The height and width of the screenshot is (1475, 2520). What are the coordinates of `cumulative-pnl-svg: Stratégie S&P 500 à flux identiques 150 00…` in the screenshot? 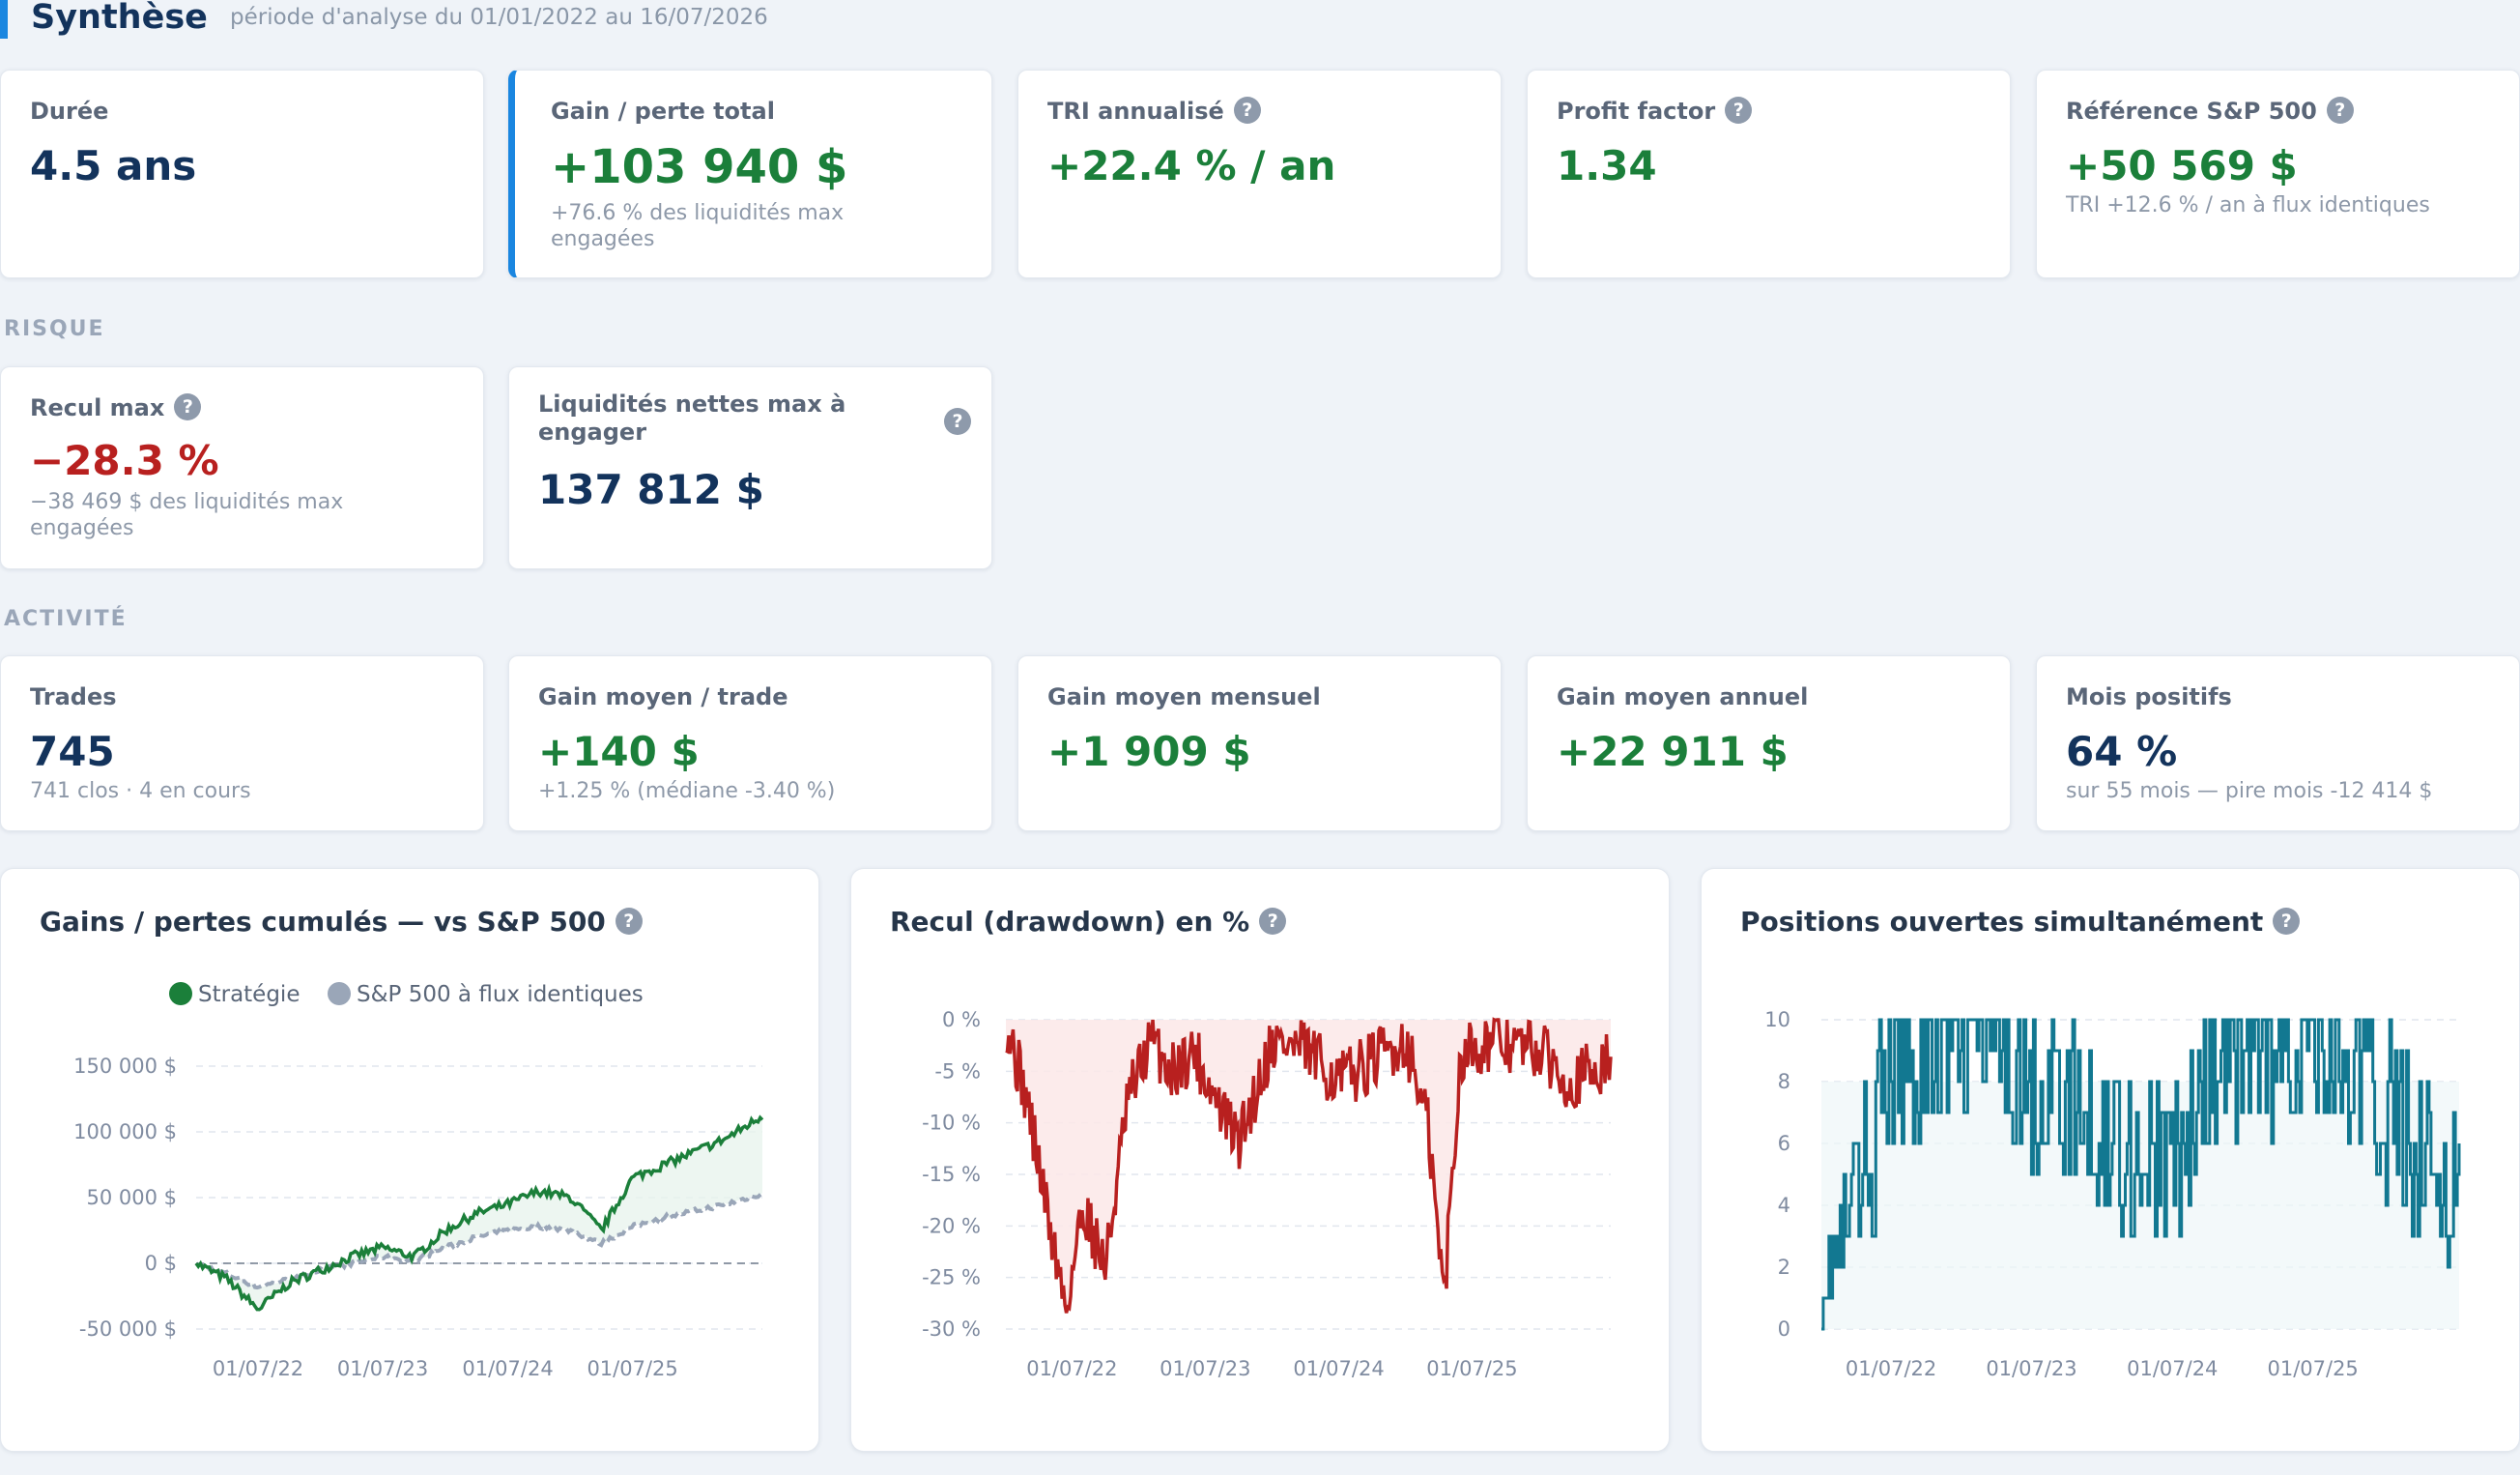 It's located at (419, 1181).